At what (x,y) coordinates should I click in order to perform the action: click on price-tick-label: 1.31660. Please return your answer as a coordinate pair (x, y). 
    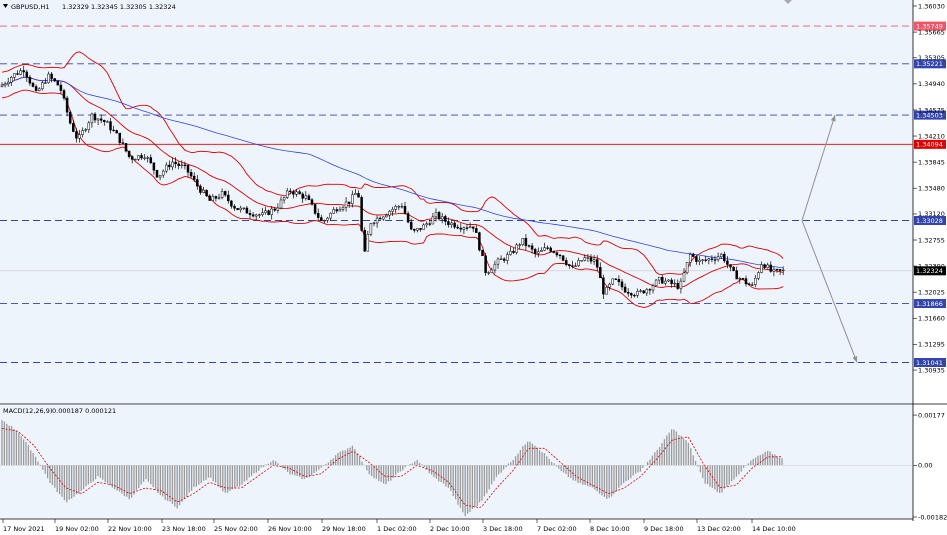
    Looking at the image, I should click on (931, 319).